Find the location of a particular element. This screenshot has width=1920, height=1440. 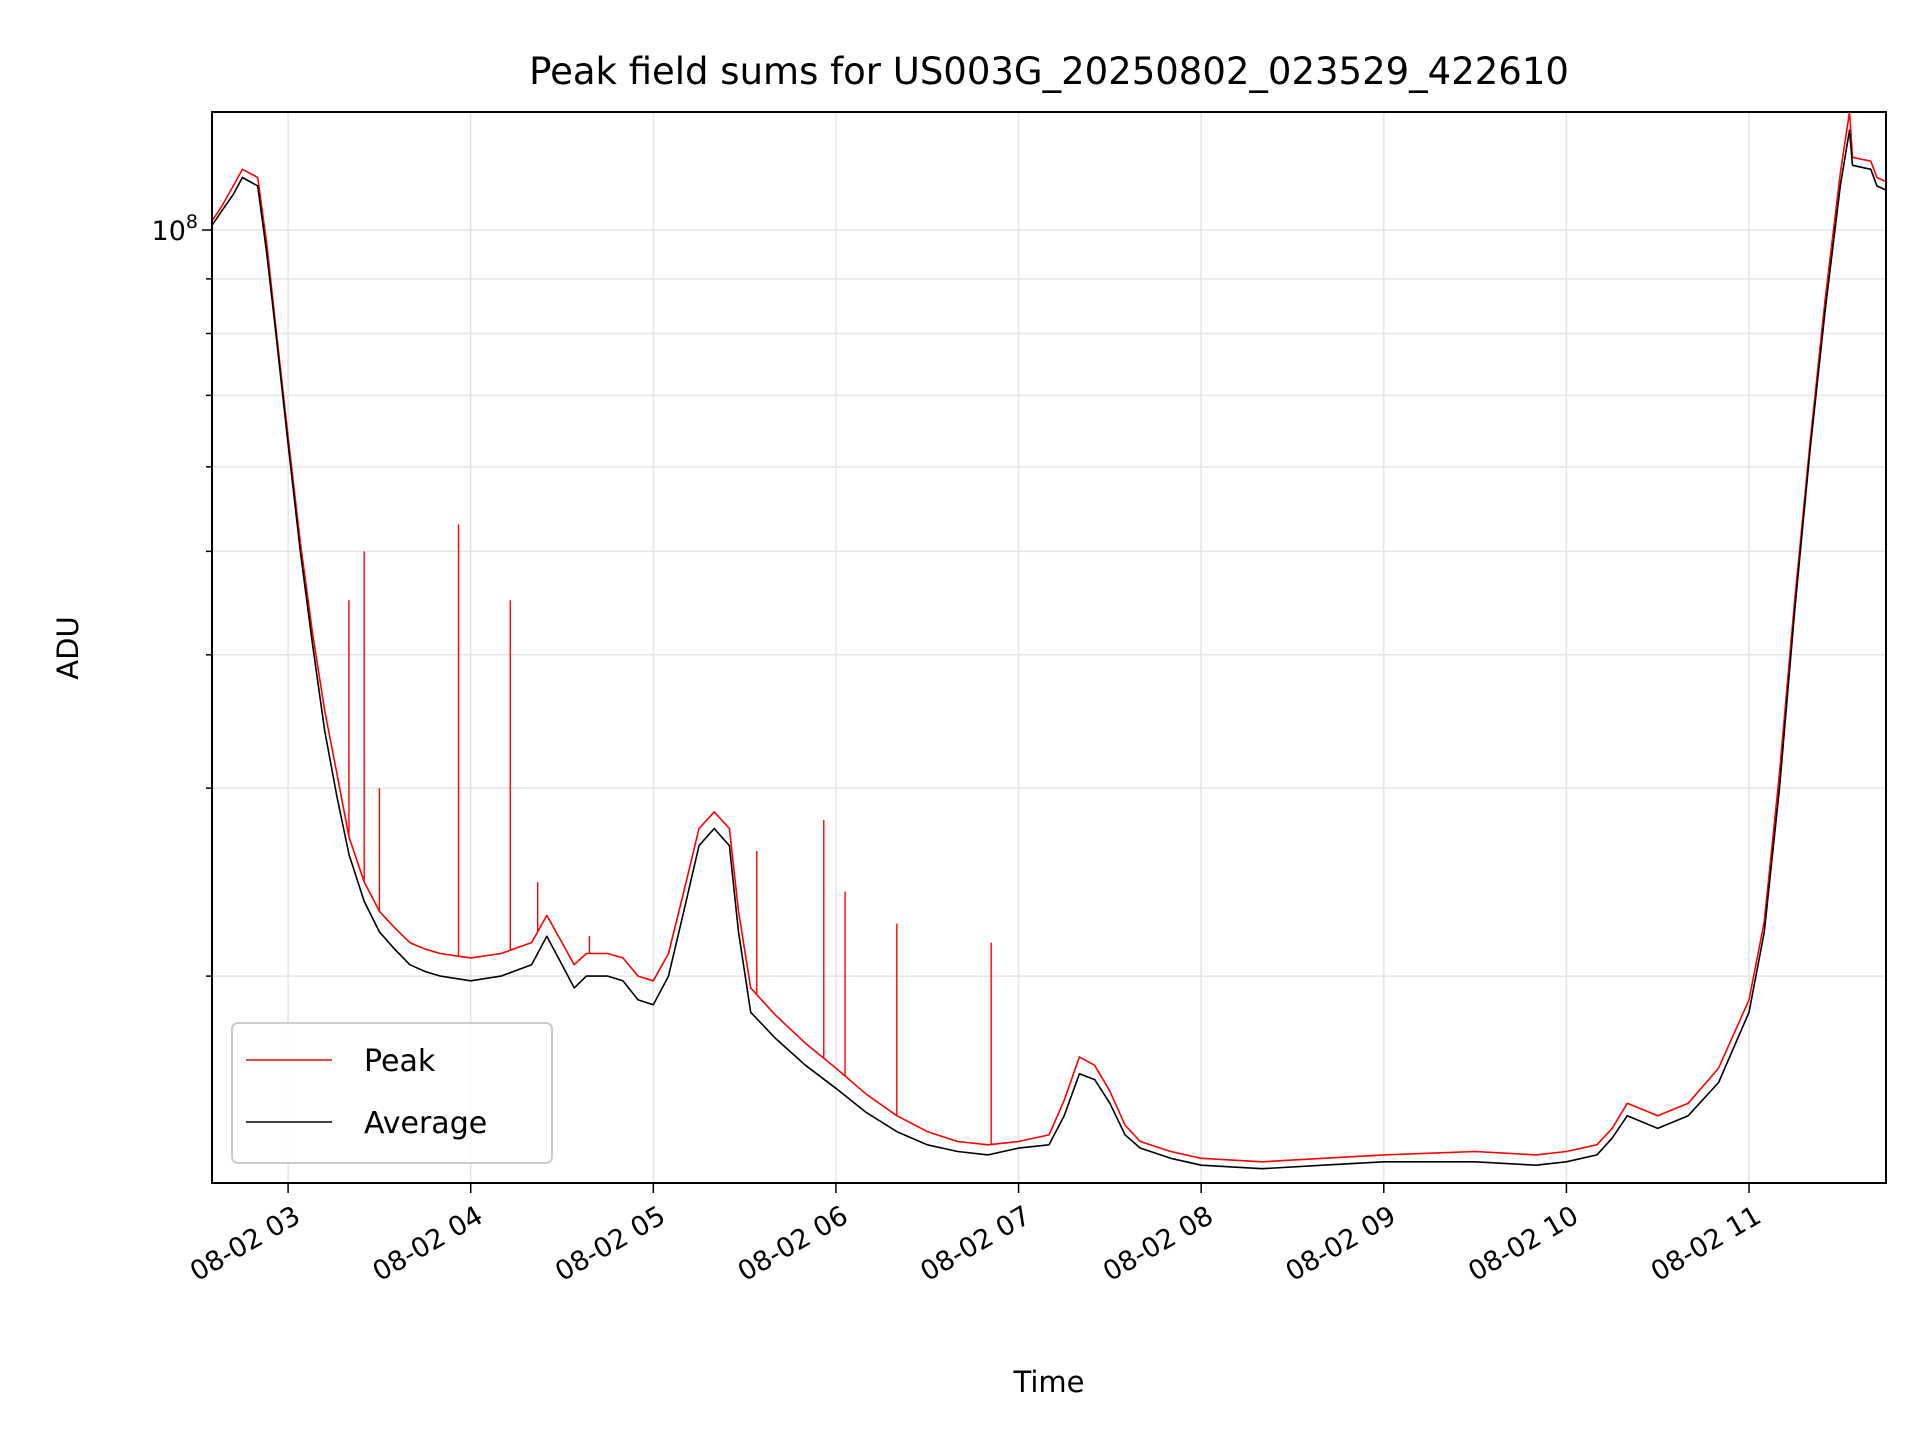

legend-label-peak: Peak is located at coordinates (400, 1061).